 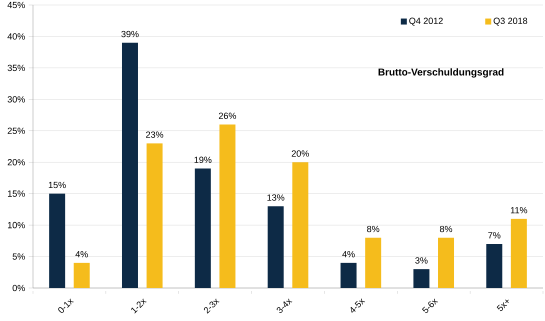 What do you see at coordinates (494, 235) in the screenshot?
I see `data-label: 7%` at bounding box center [494, 235].